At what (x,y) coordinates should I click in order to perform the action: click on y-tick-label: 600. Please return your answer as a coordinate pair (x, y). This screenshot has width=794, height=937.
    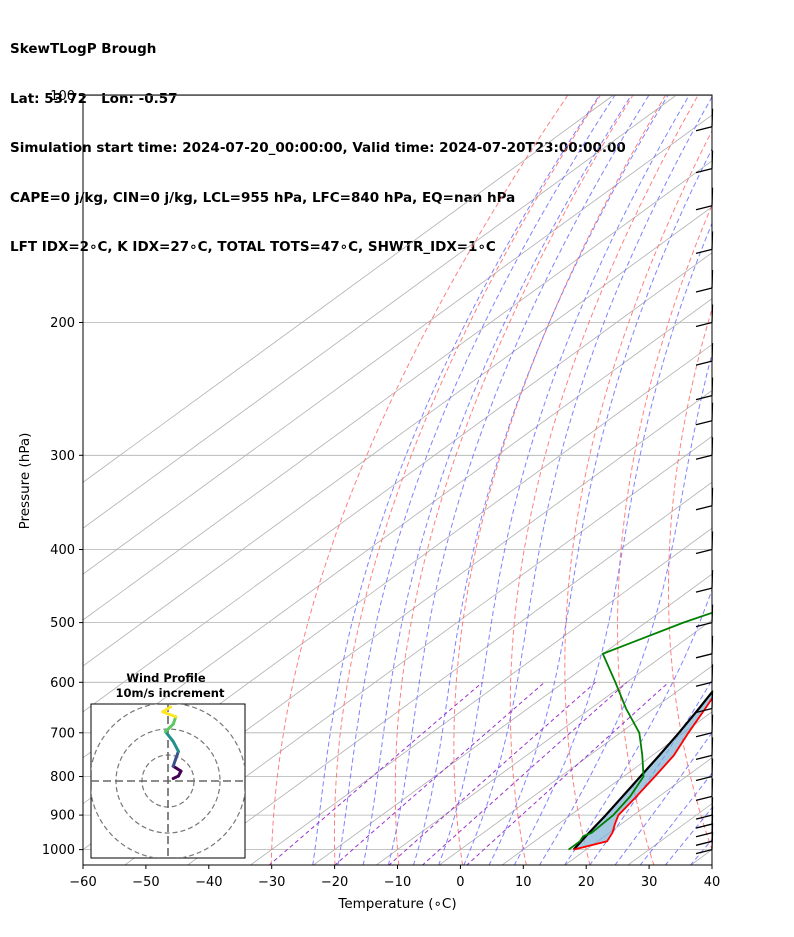
    Looking at the image, I should click on (62, 683).